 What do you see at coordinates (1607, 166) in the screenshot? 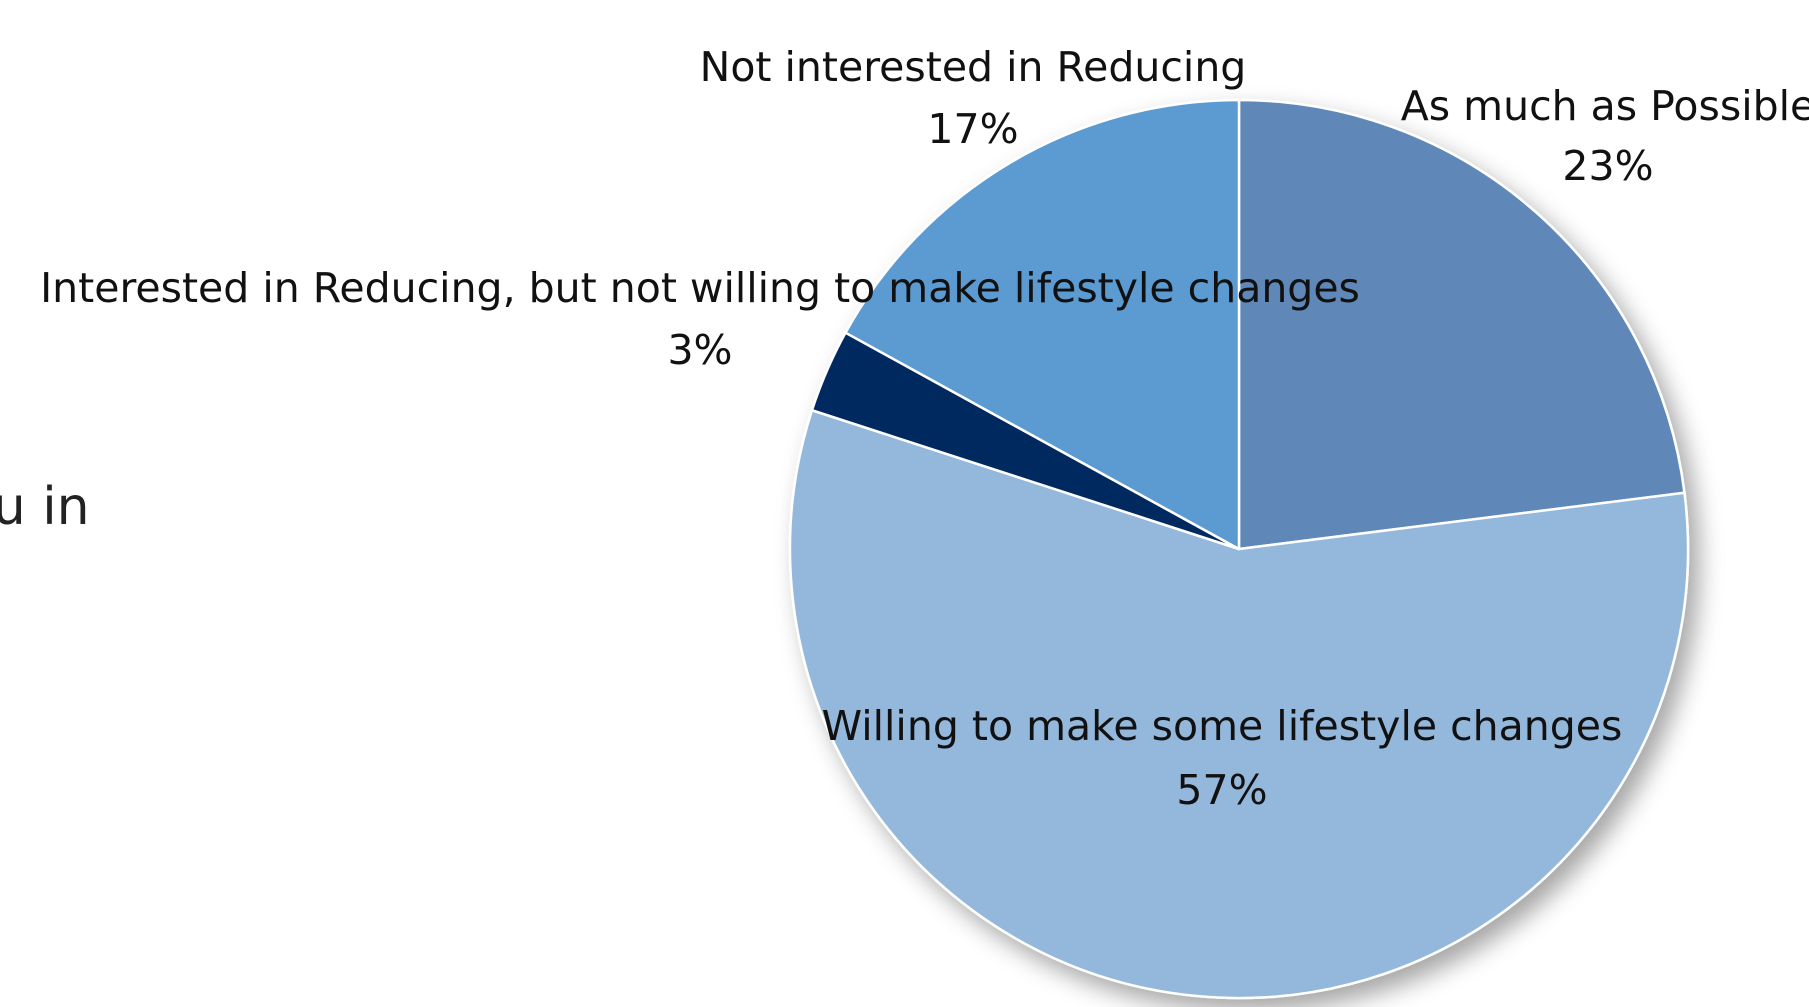
I see `slice-percent-label: 23%` at bounding box center [1607, 166].